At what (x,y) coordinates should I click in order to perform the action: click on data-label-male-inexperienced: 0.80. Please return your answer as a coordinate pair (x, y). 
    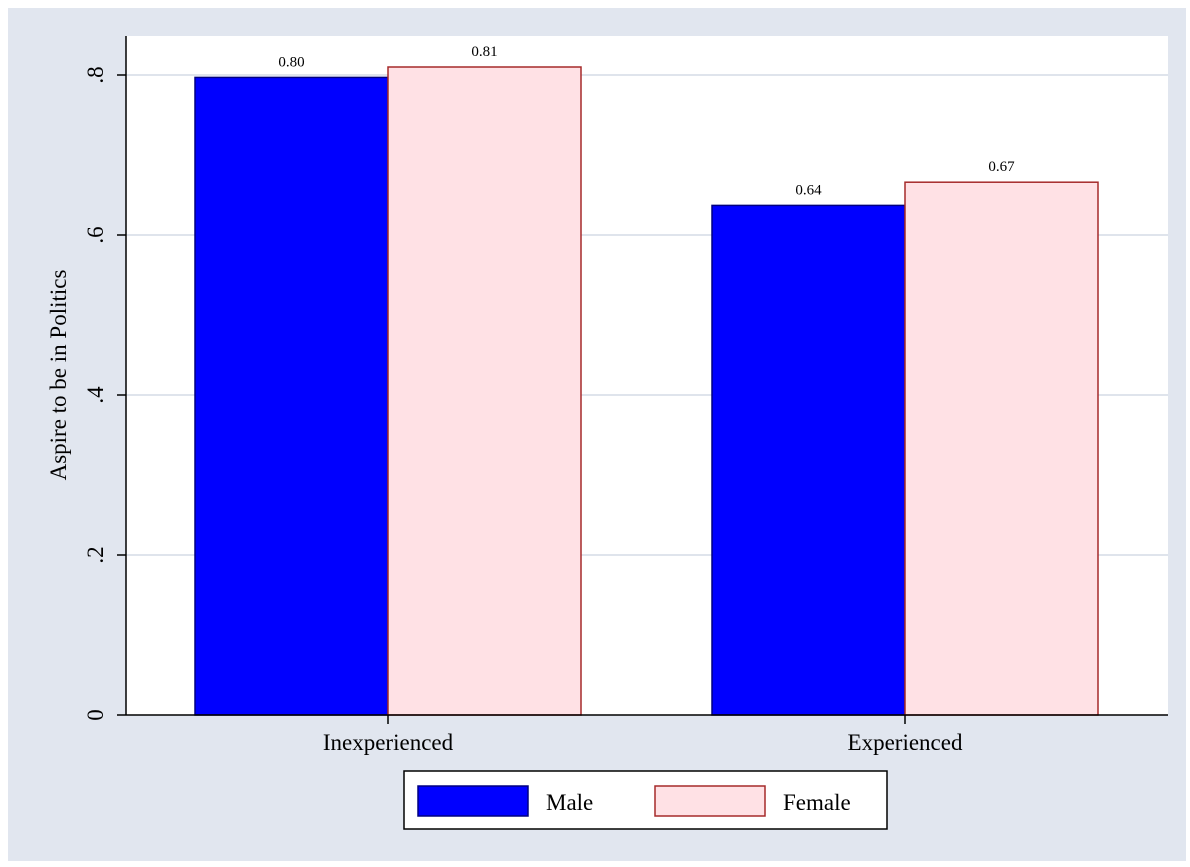
    Looking at the image, I should click on (291, 62).